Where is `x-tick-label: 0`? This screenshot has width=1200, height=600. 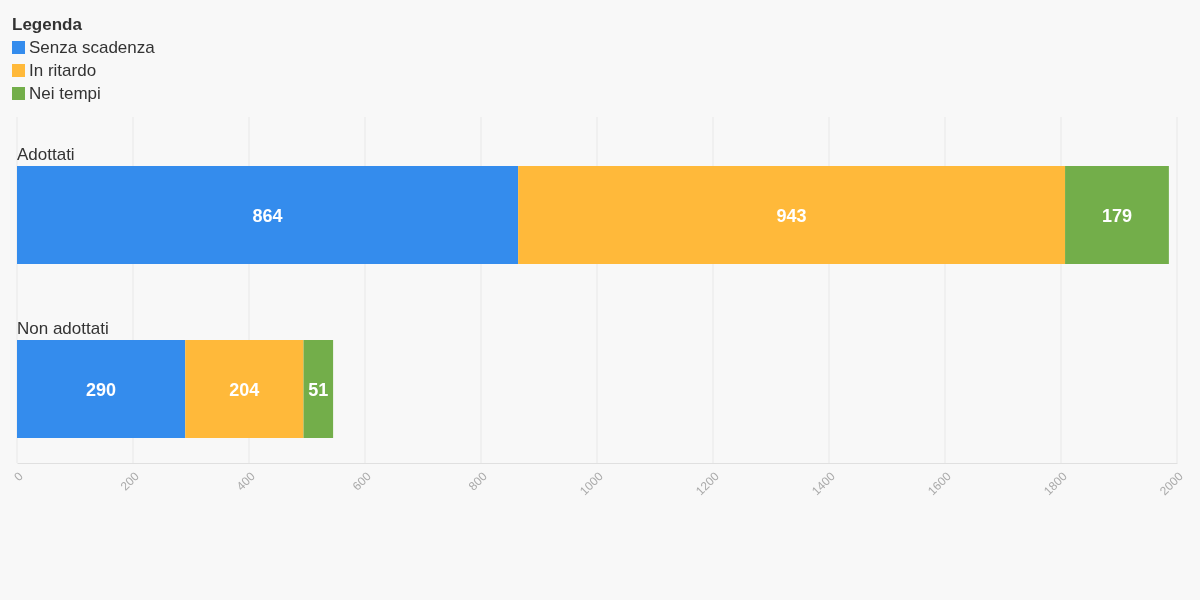
x-tick-label: 0 is located at coordinates (18, 476).